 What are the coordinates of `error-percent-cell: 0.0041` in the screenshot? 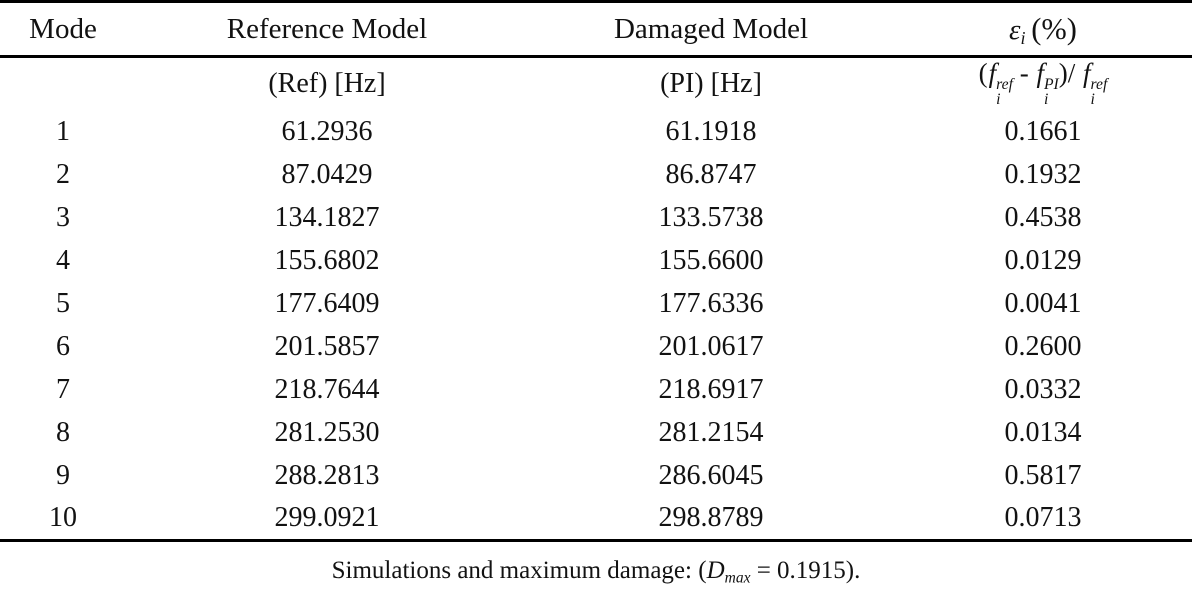 It's located at (1043, 303).